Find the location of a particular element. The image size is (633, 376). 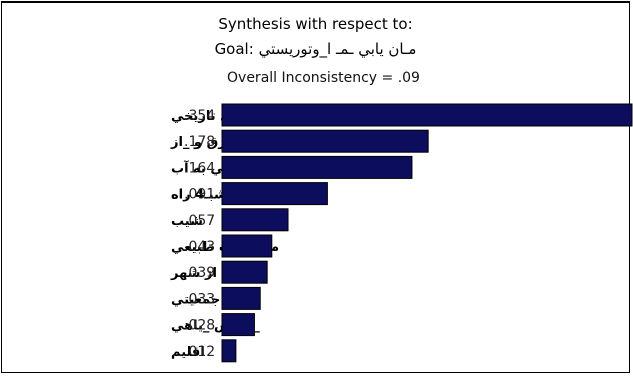

value-label: .039 is located at coordinates (199, 273).